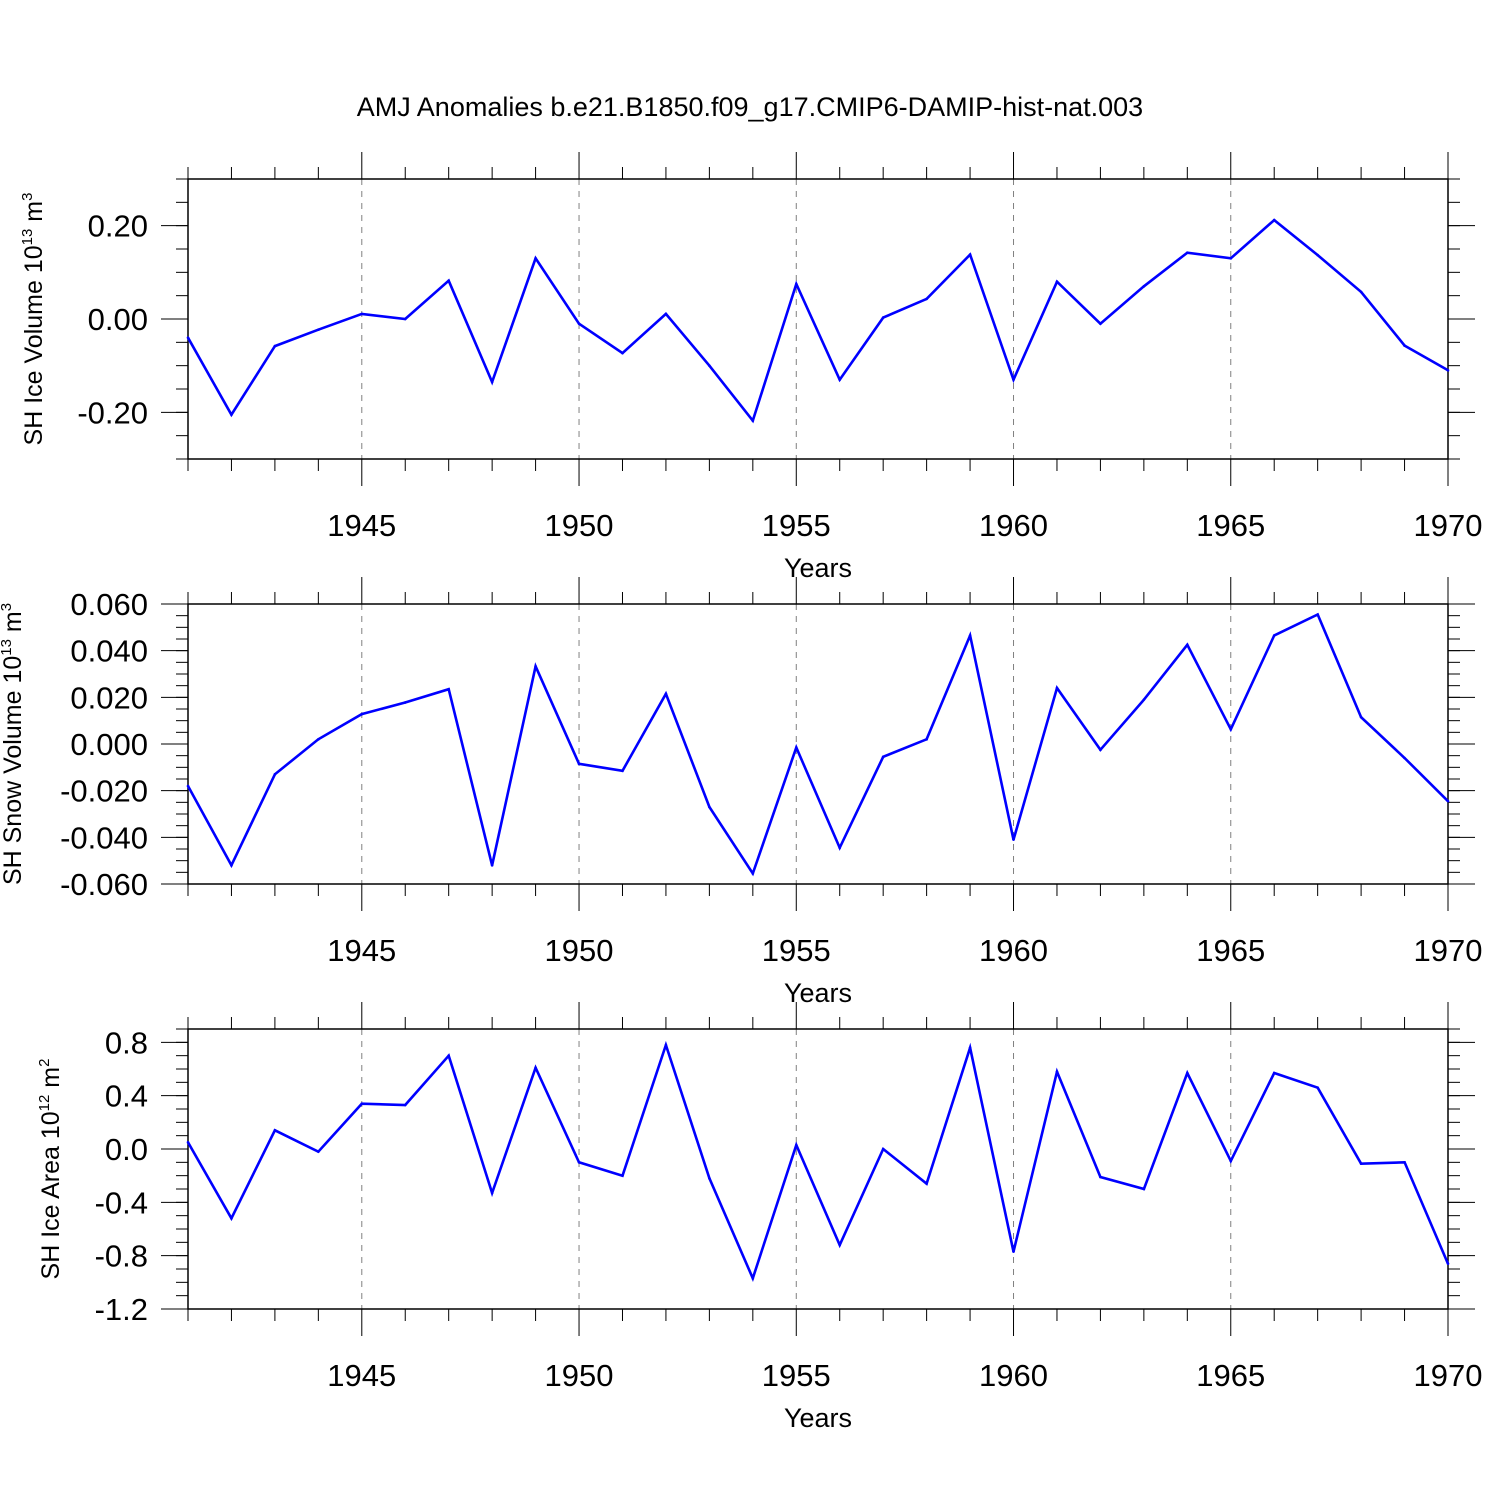  What do you see at coordinates (579, 1375) in the screenshot?
I see `x-tick-label: 1950` at bounding box center [579, 1375].